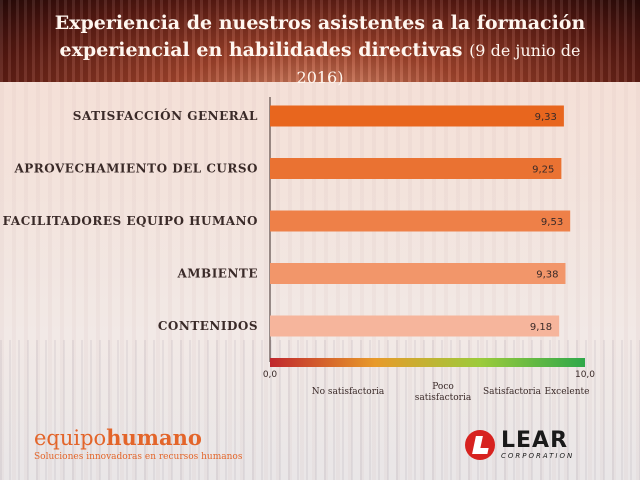  Describe the element at coordinates (552, 222) in the screenshot. I see `data-label: 9,53` at that location.